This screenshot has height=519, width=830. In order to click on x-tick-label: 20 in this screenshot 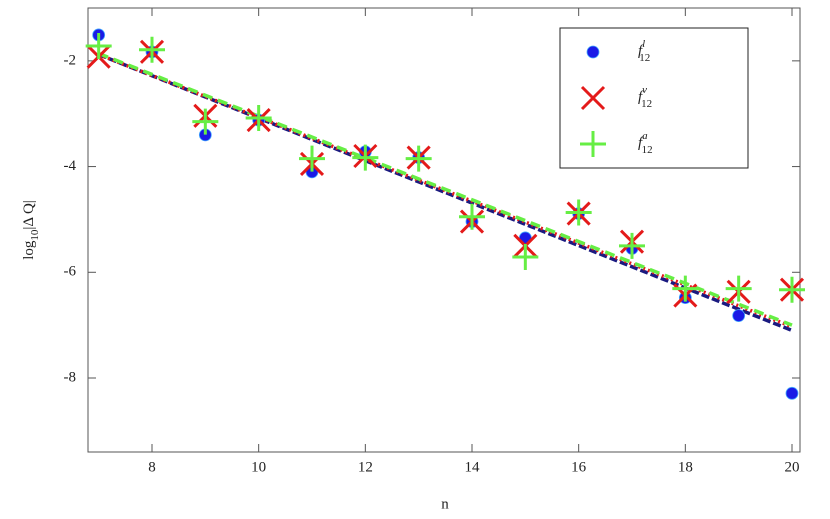, I will do `click(792, 467)`.